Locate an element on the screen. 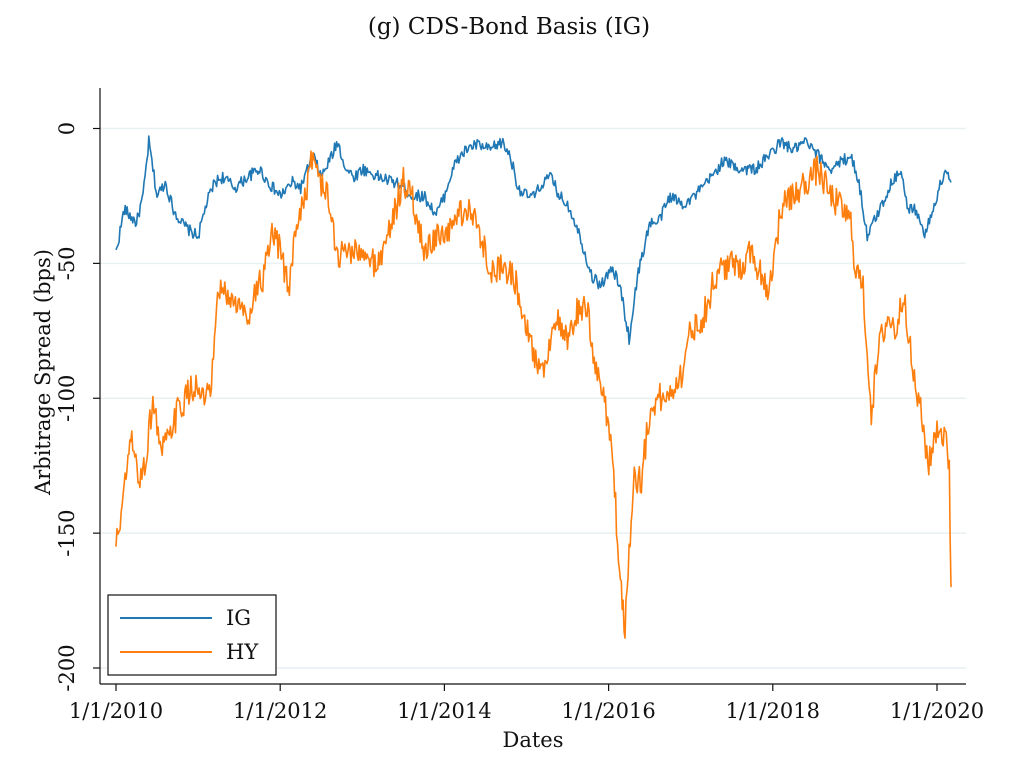 This screenshot has height=761, width=1018. y-tick-label: -150 is located at coordinates (67, 533).